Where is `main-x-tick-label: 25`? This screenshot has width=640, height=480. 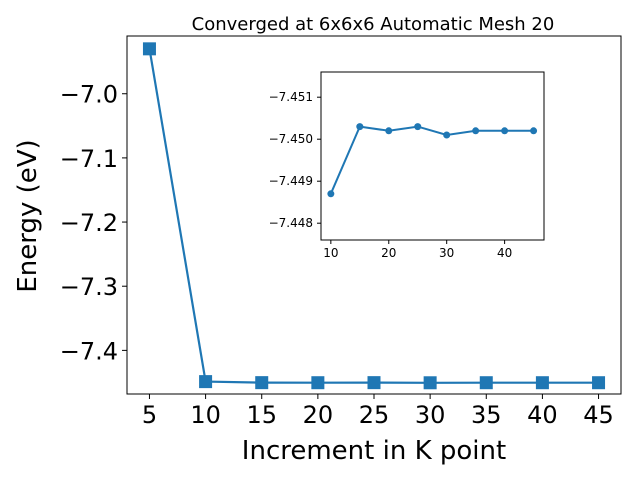
main-x-tick-label: 25 is located at coordinates (374, 415).